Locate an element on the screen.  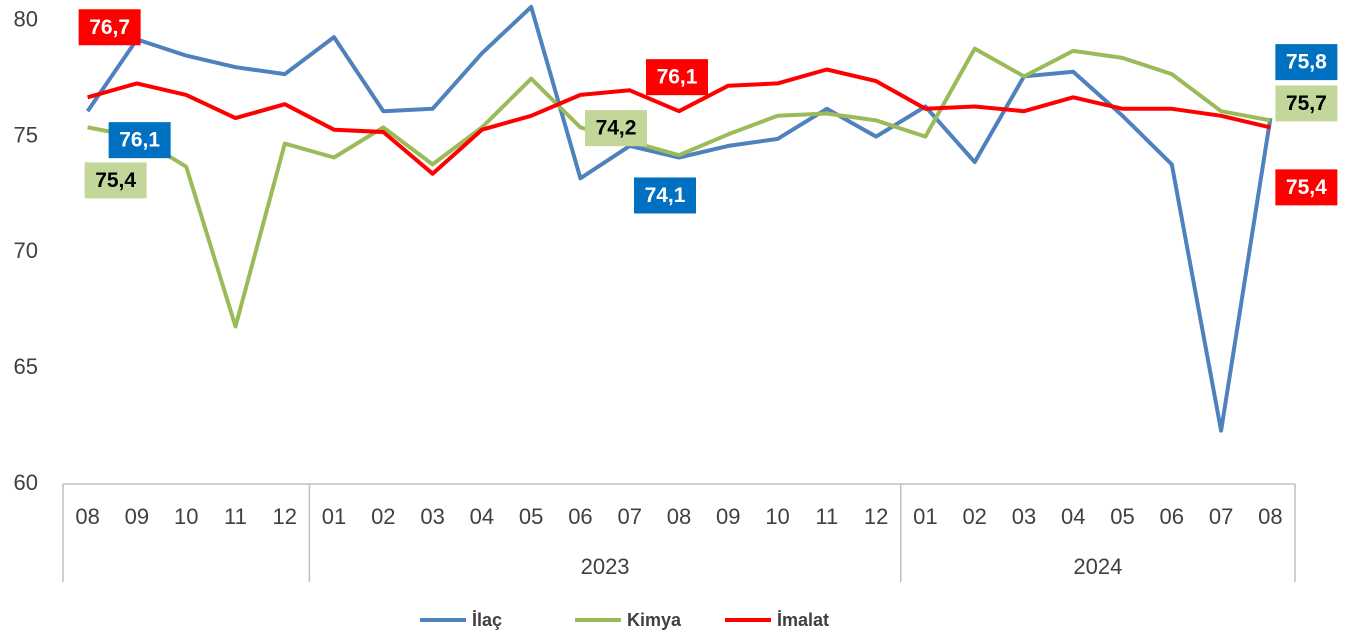
y-tick-label: 65 is located at coordinates (26, 366).